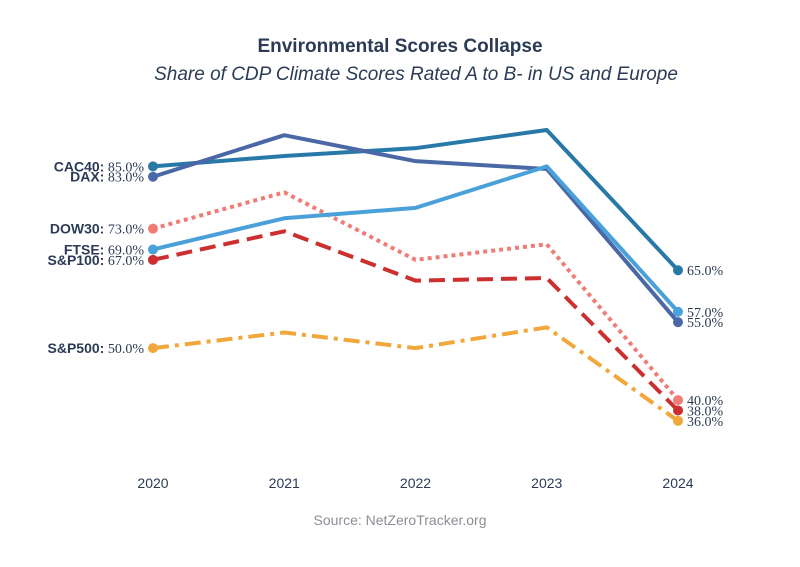 Image resolution: width=800 pixels, height=567 pixels. Describe the element at coordinates (416, 374) in the screenshot. I see `series-line-sp500` at that location.